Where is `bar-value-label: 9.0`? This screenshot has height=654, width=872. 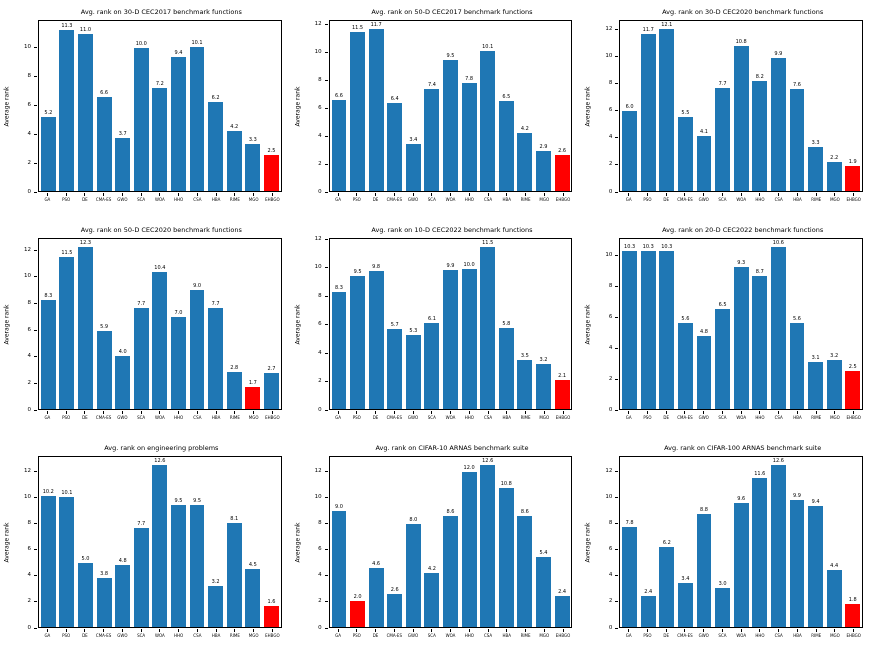 bar-value-label: 9.0 is located at coordinates (338, 507).